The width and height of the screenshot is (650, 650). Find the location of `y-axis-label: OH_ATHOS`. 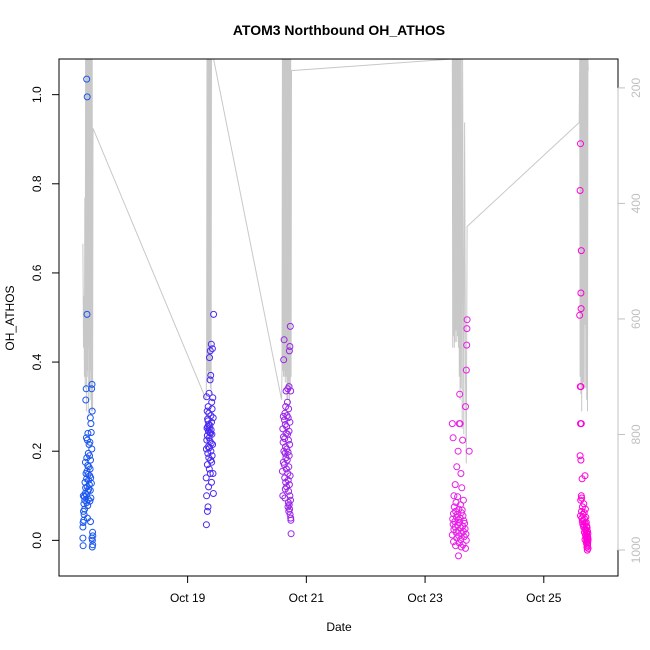

y-axis-label: OH_ATHOS is located at coordinates (10, 317).